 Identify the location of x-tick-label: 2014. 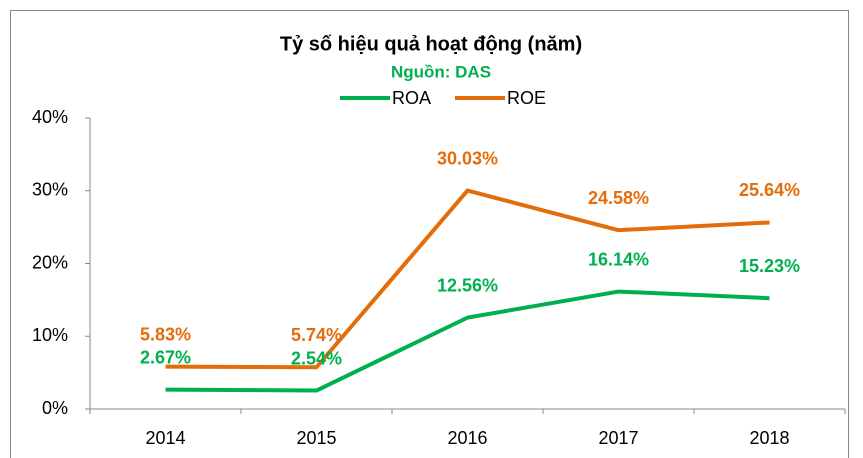
(165, 438).